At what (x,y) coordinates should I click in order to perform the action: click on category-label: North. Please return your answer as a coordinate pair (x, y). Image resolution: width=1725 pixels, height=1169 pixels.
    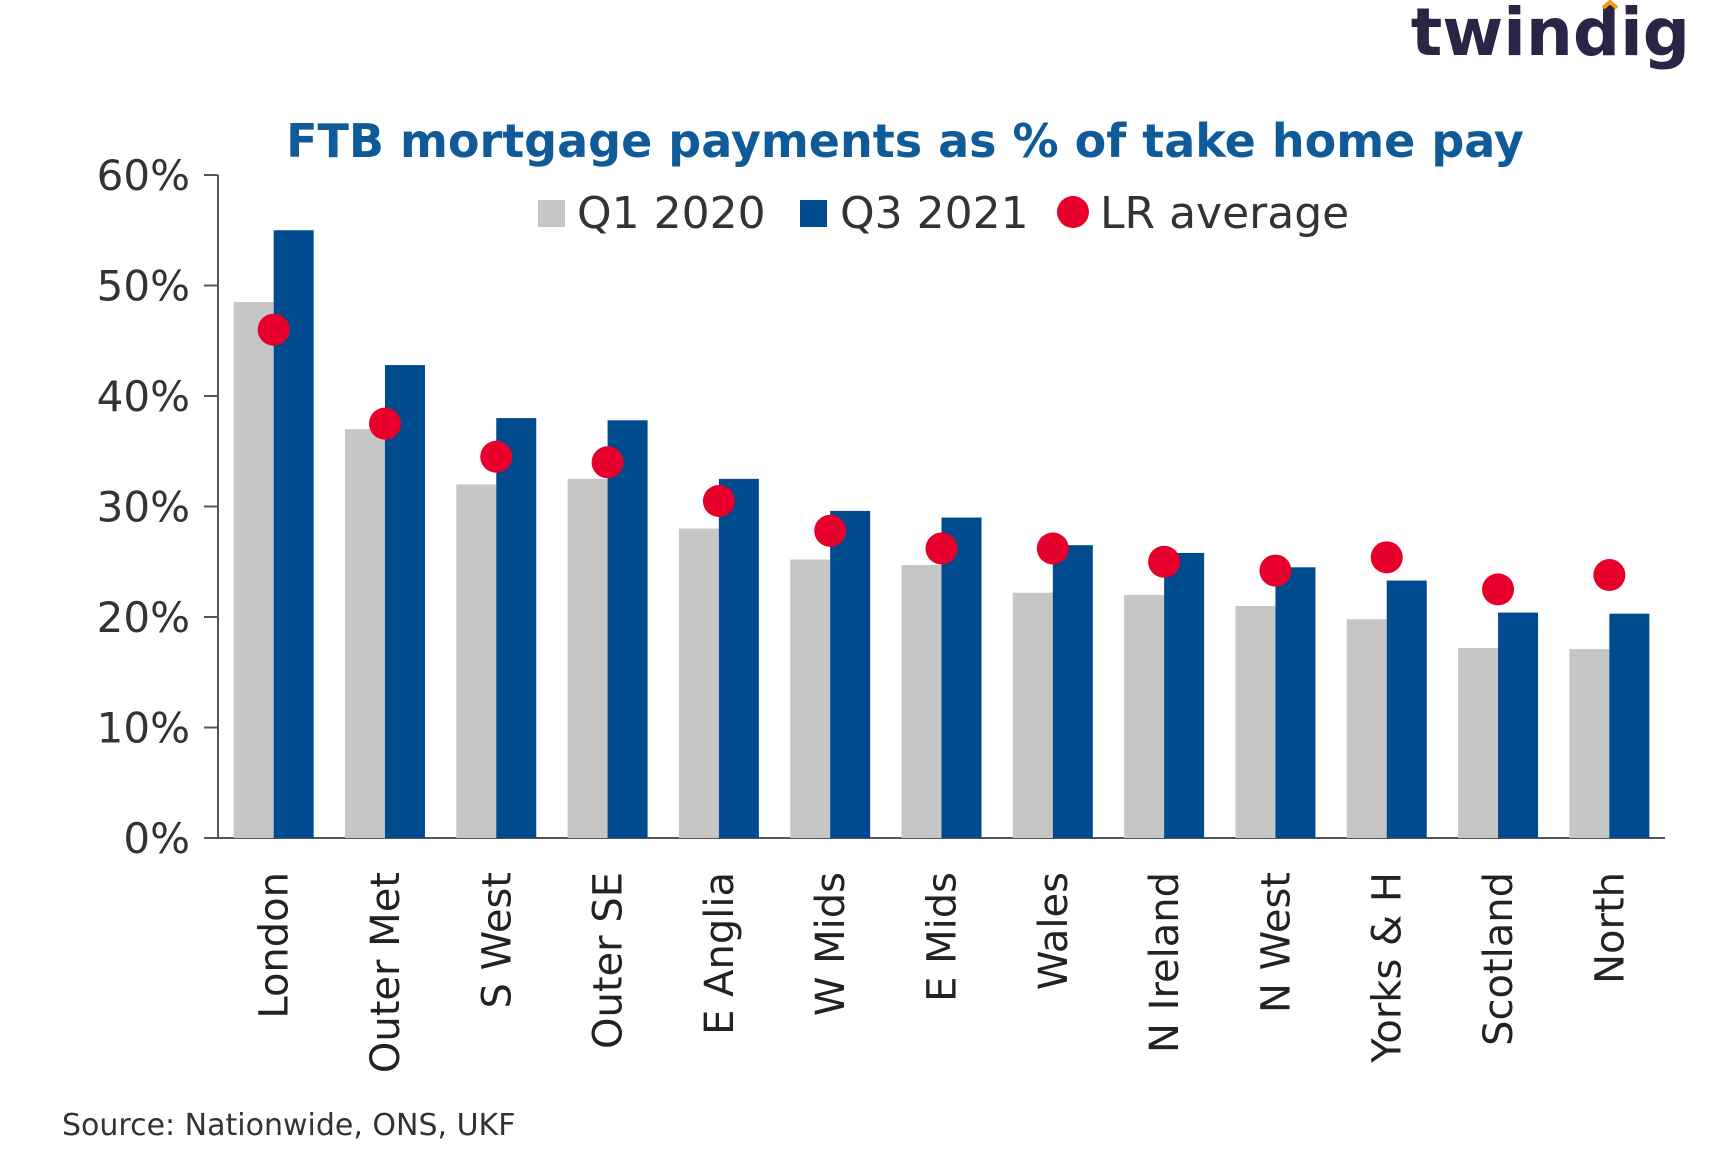
    Looking at the image, I should click on (1610, 928).